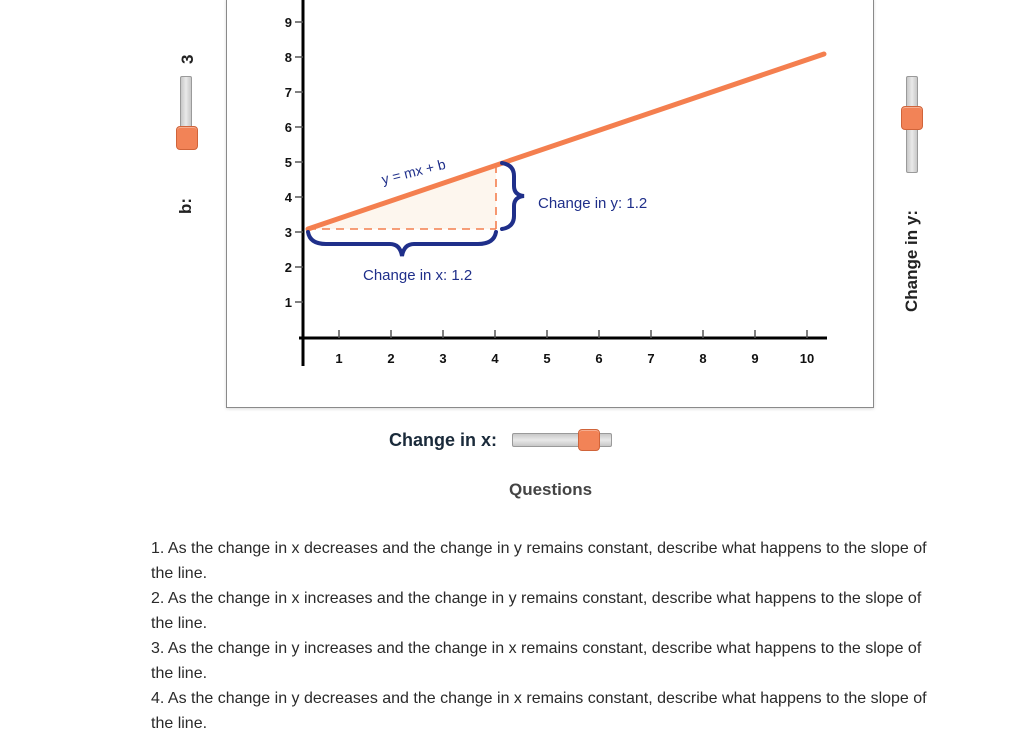  Describe the element at coordinates (288, 302) in the screenshot. I see `y-tick-label: 1` at that location.